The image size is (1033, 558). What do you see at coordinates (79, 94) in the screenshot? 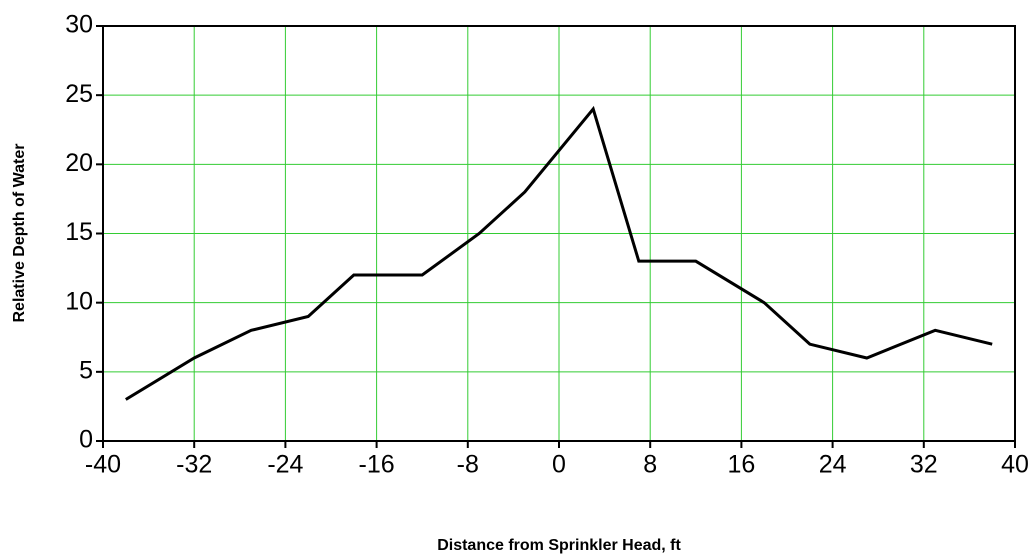
I see `y-tick-label: 25` at bounding box center [79, 94].